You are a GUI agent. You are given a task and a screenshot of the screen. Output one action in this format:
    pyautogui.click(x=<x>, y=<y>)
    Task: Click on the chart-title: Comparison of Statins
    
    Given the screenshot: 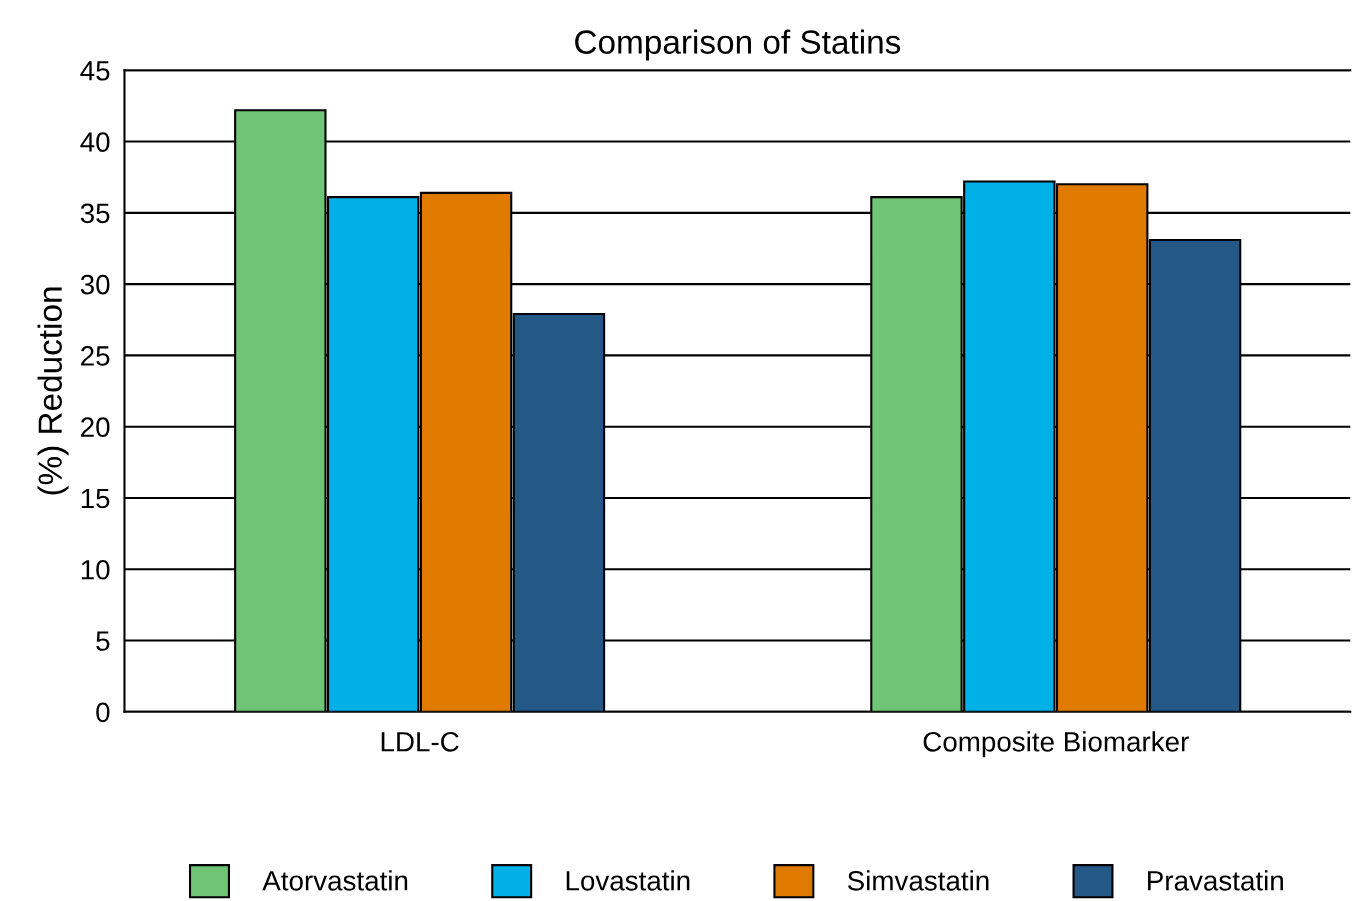 What is the action you would take?
    pyautogui.click(x=738, y=45)
    